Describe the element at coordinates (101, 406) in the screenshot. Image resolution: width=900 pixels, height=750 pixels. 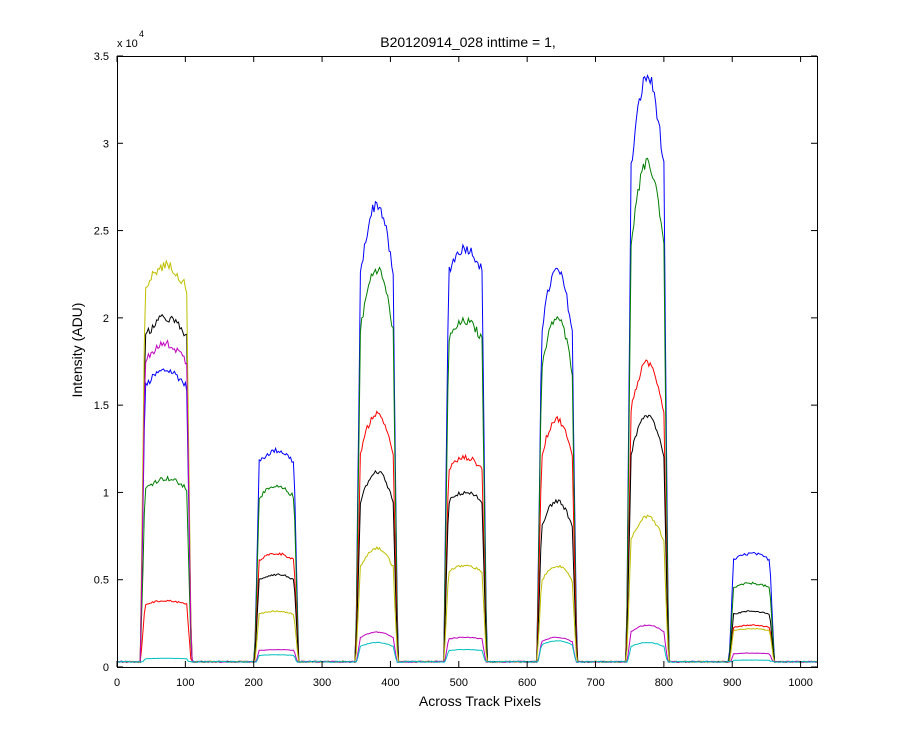
I see `y-tick-label: 1.5` at that location.